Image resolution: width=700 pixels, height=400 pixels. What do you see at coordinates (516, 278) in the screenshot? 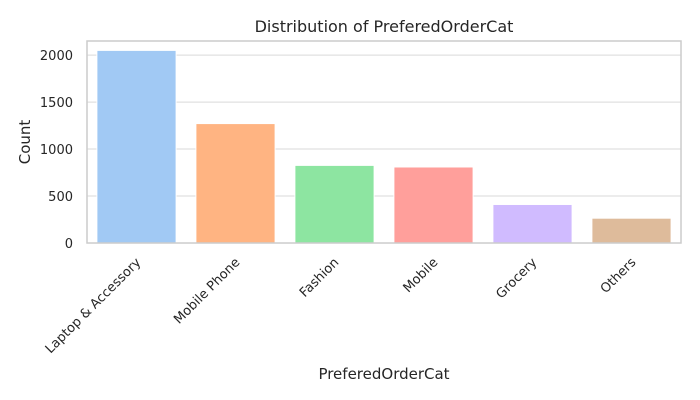
I see `x-tick-label: Grocery` at bounding box center [516, 278].